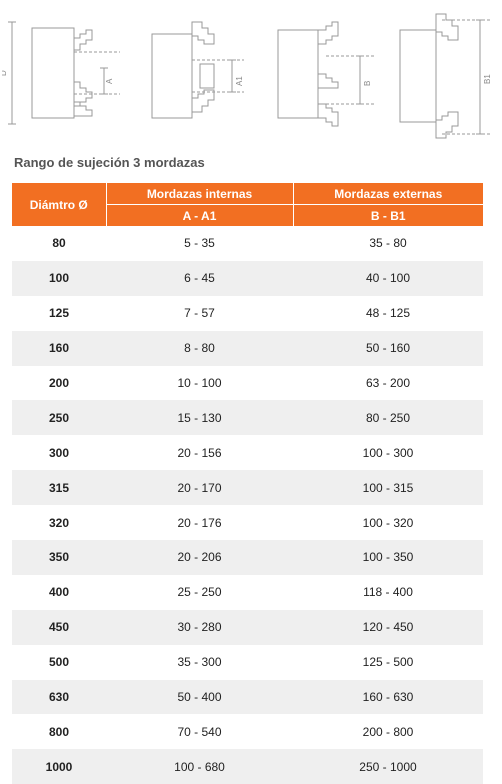 Image resolution: width=502 pixels, height=784 pixels. What do you see at coordinates (59, 488) in the screenshot?
I see `diameter-cell: 315` at bounding box center [59, 488].